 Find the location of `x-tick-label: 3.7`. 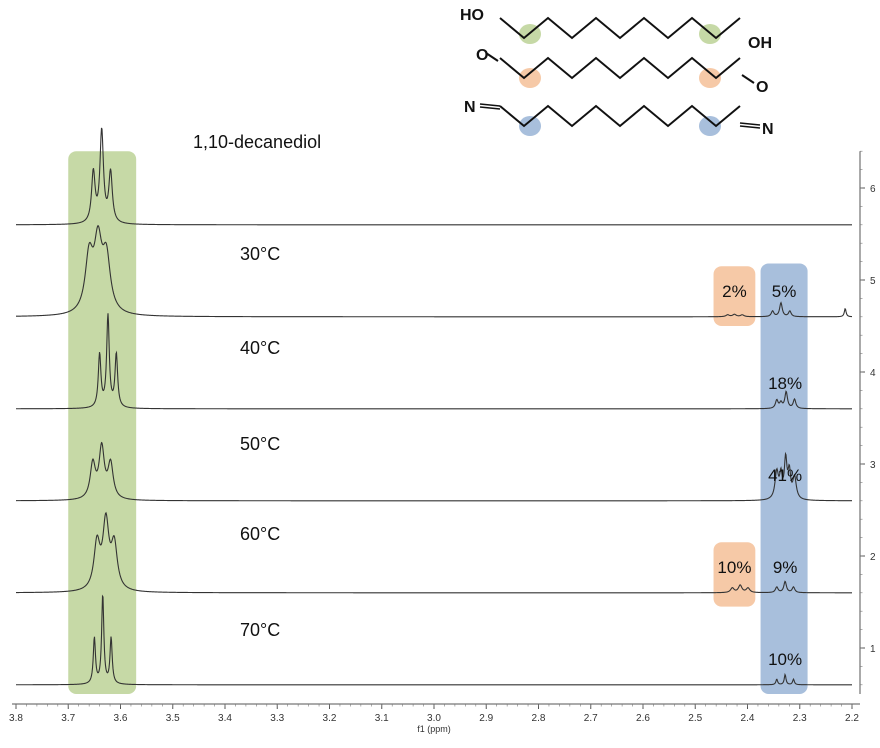

x-tick-label: 3.7 is located at coordinates (68, 718).